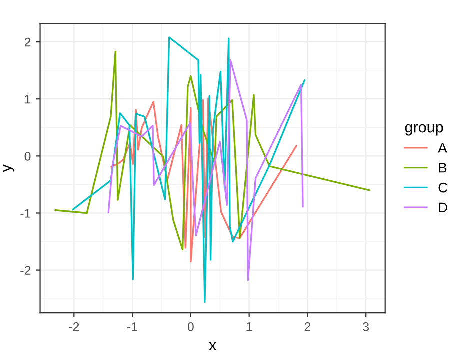 This screenshot has width=474, height=355. Describe the element at coordinates (27, 156) in the screenshot. I see `y-tick-label: 0` at that location.